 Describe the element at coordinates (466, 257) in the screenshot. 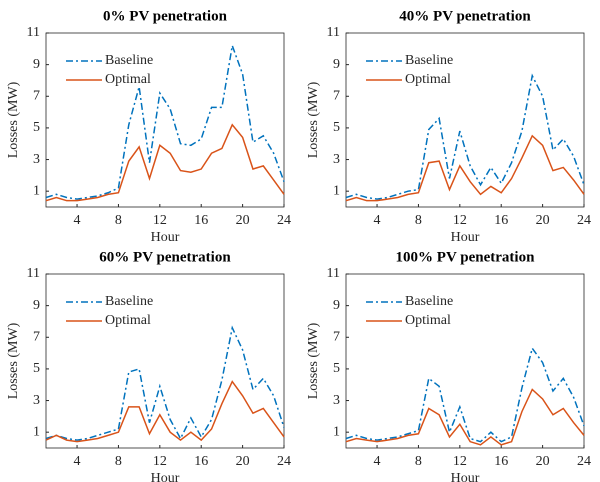

I see `chart-title: 100% PV penetration` at that location.